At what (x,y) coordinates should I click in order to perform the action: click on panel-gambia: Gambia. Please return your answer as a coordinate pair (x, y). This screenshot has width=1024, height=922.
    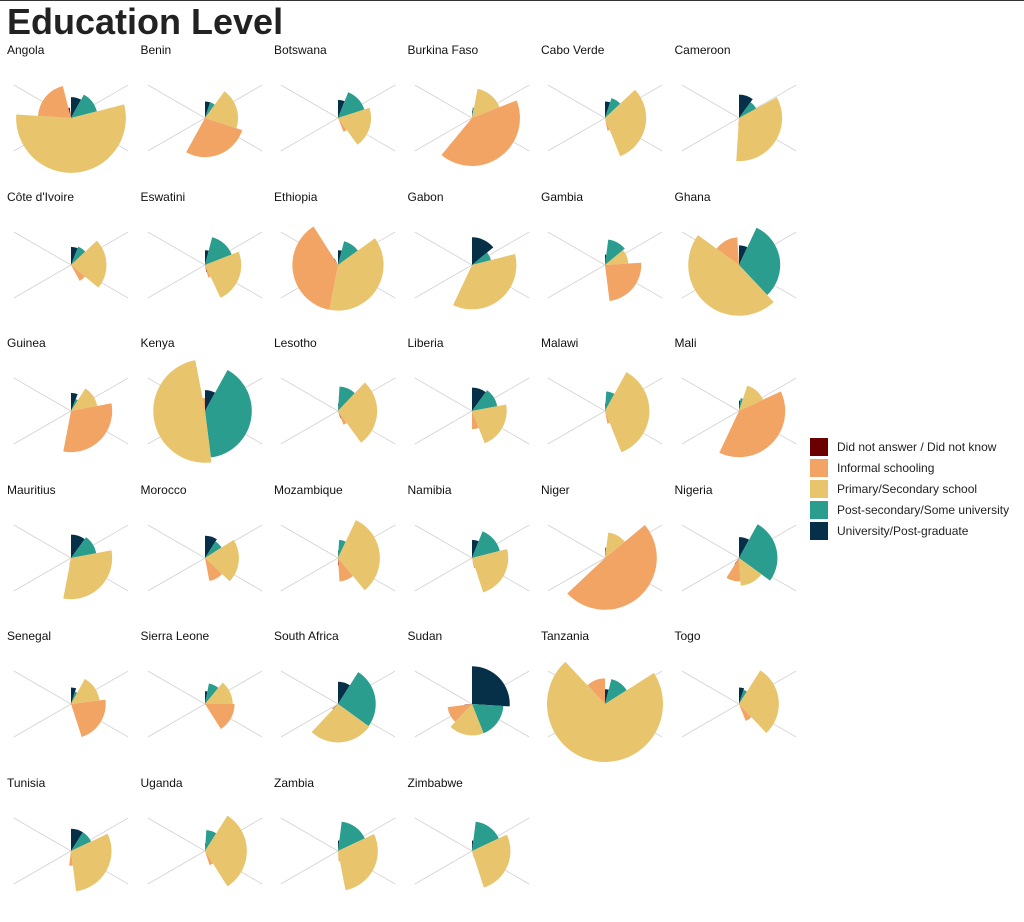
    Looking at the image, I should click on (607, 263).